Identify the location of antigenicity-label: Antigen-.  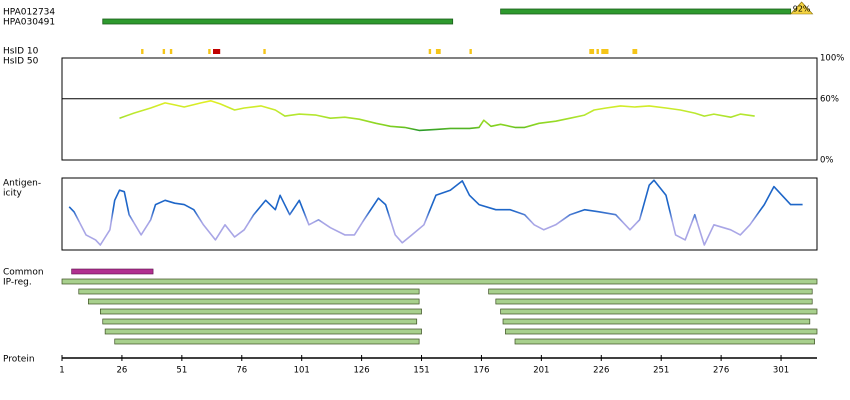
(22, 184).